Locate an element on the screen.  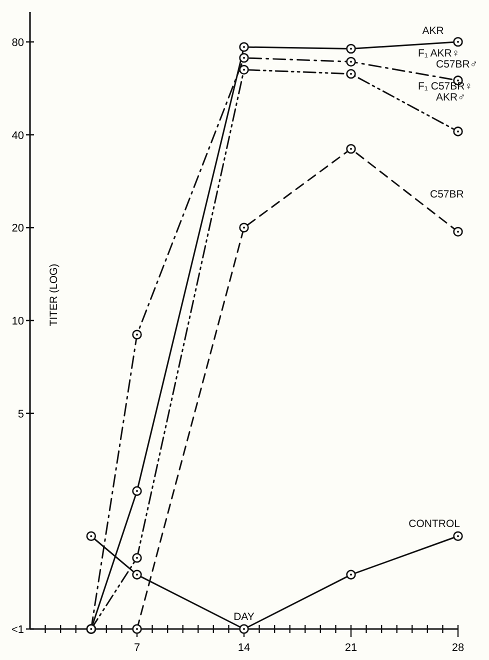
y-tick-label: 10 is located at coordinates (18, 322).